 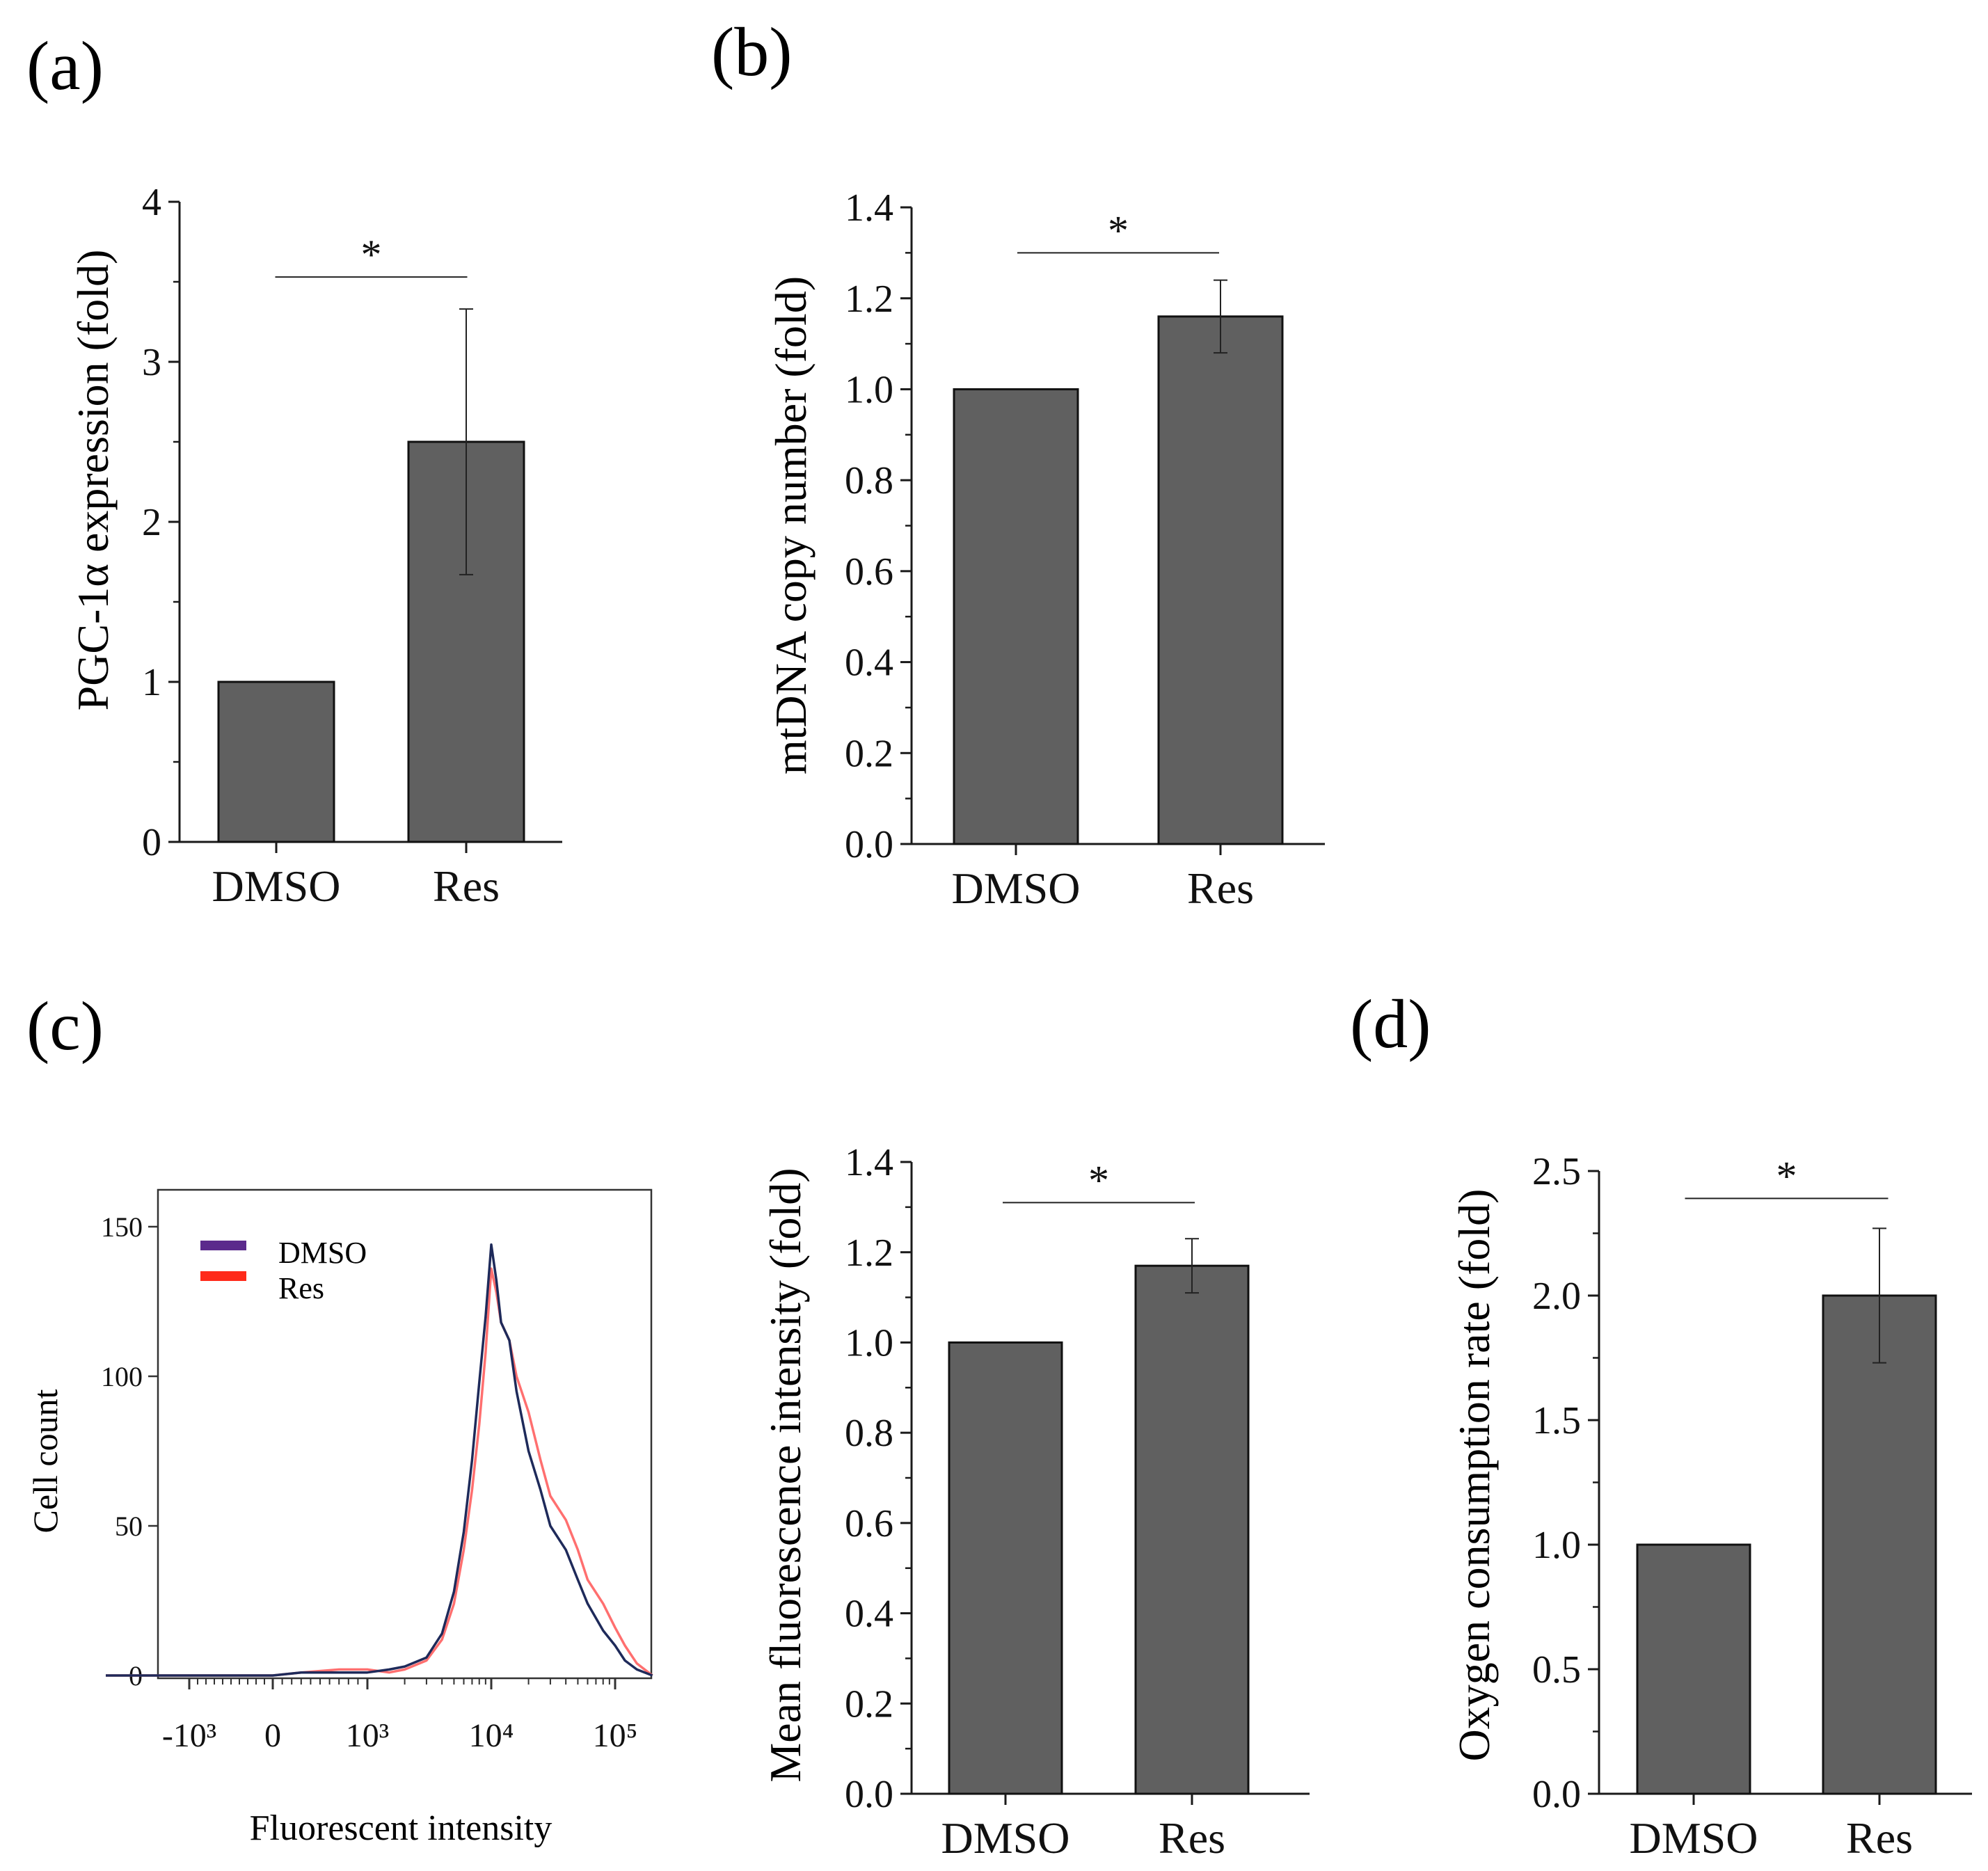 What do you see at coordinates (65, 1026) in the screenshot?
I see `panel-c-label: (c)` at bounding box center [65, 1026].